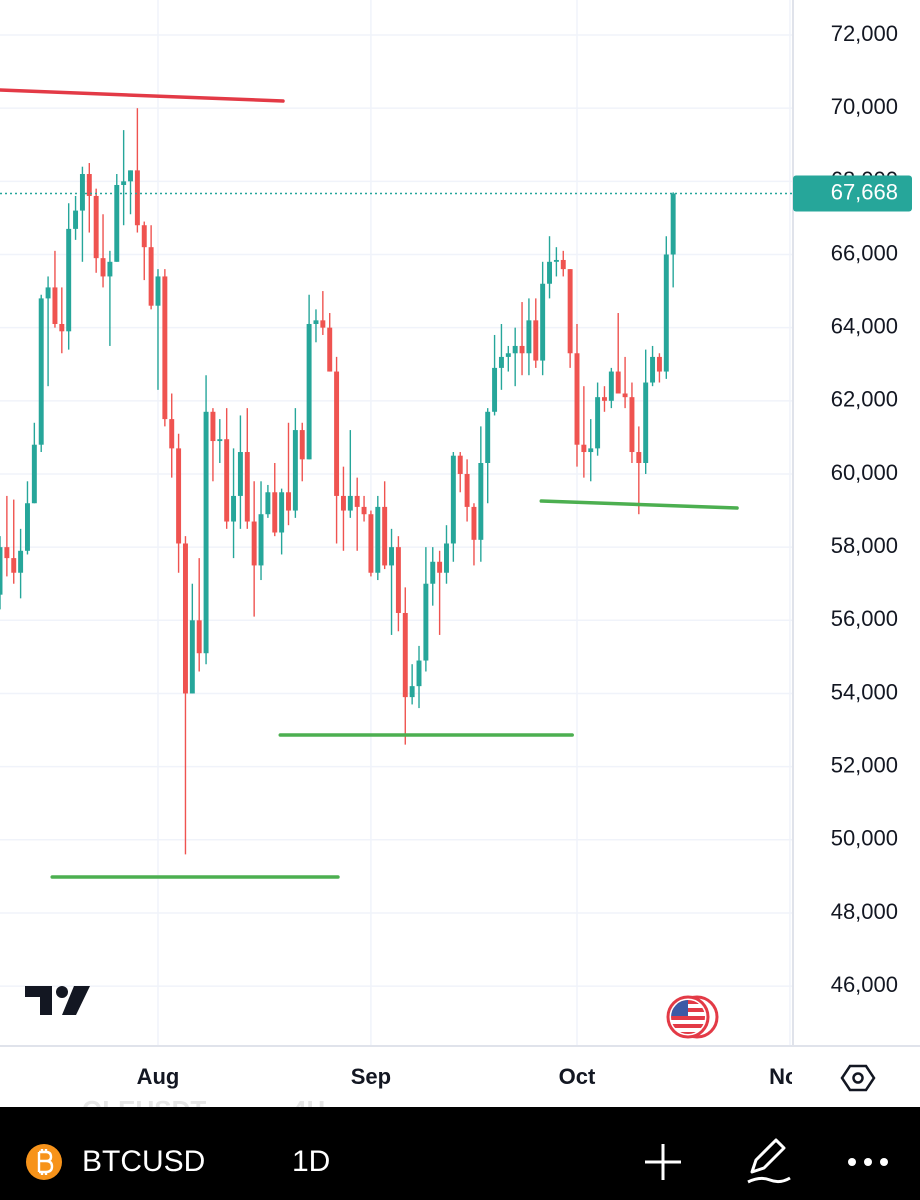 The image size is (920, 1200). Describe the element at coordinates (158, 1076) in the screenshot. I see `x-tick-label: Aug` at that location.